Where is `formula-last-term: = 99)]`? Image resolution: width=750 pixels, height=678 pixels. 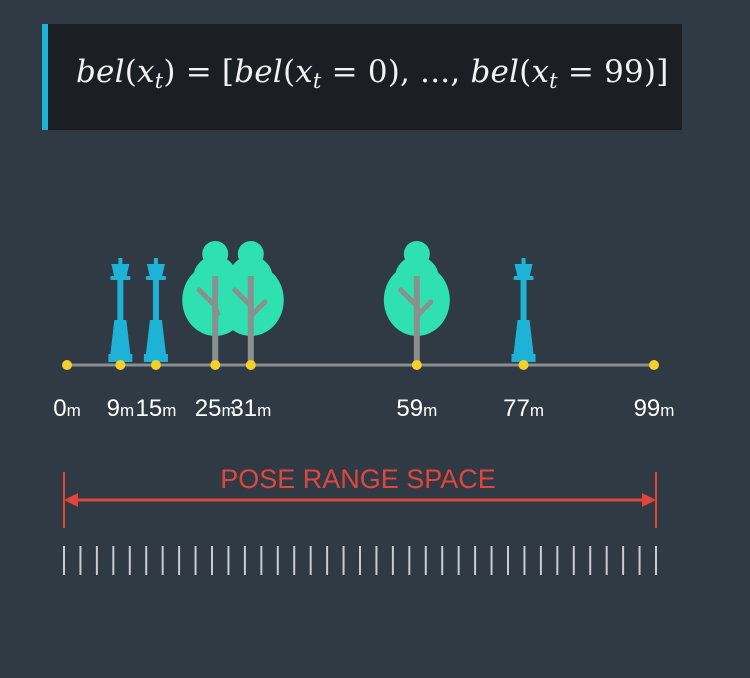 formula-last-term: = 99)] is located at coordinates (613, 72).